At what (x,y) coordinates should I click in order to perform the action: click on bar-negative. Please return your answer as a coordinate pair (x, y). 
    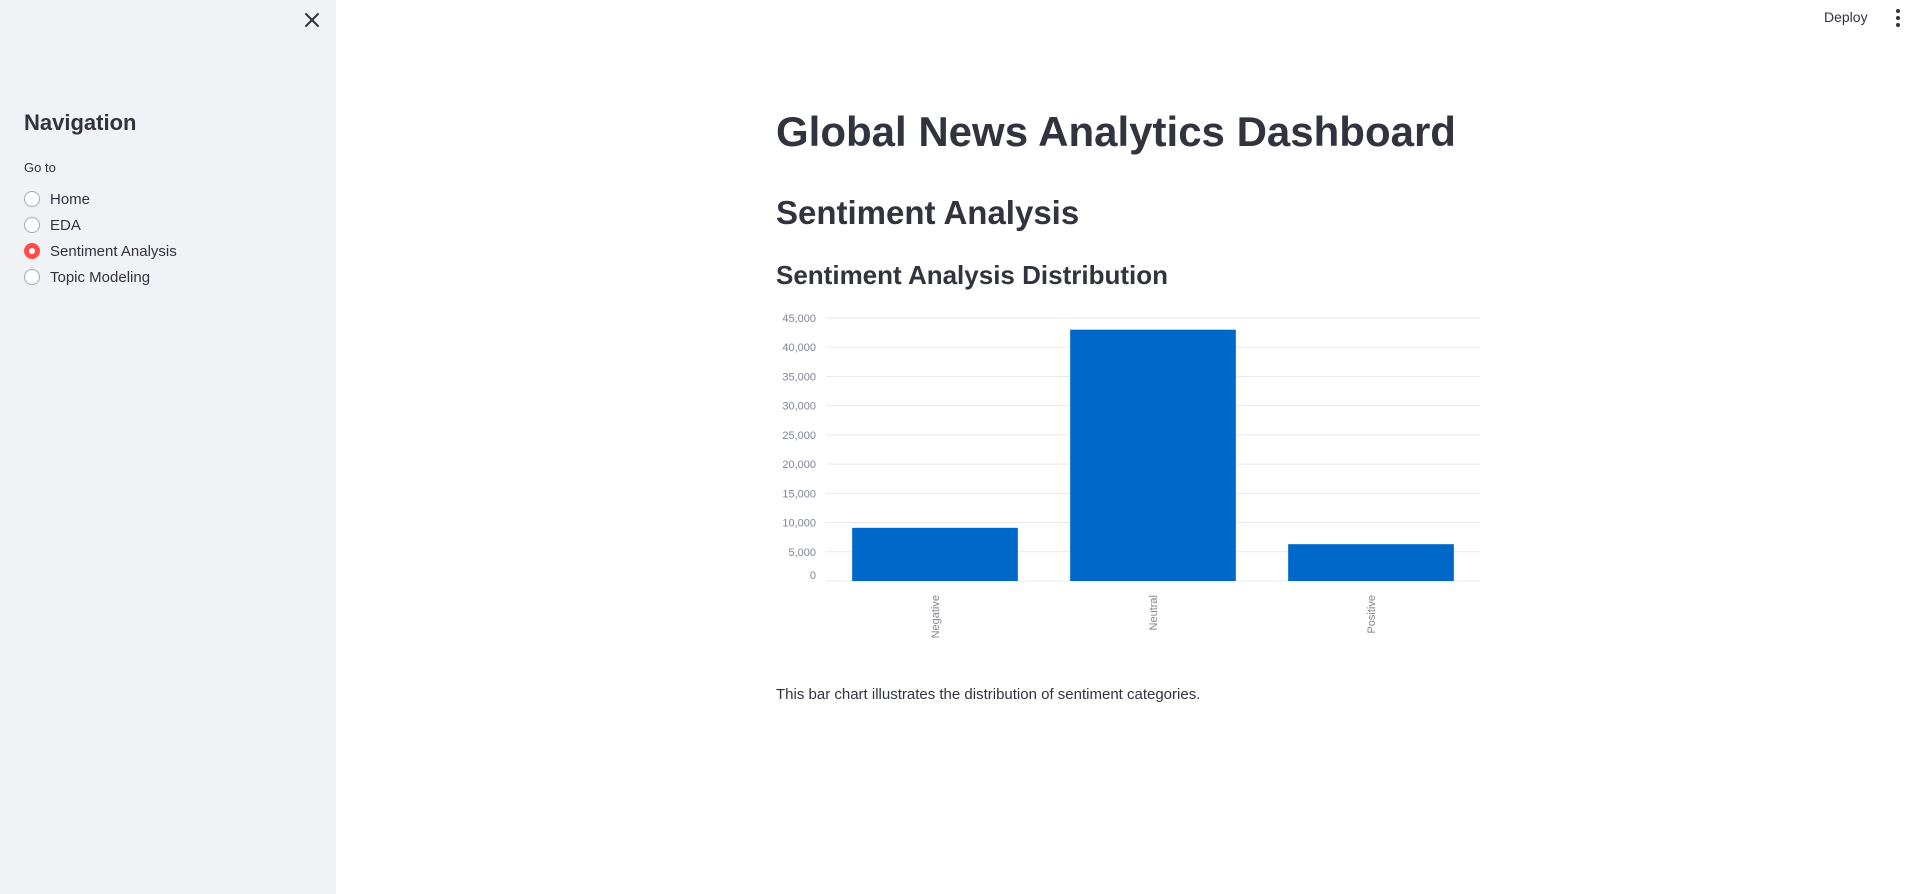
    Looking at the image, I should click on (935, 554).